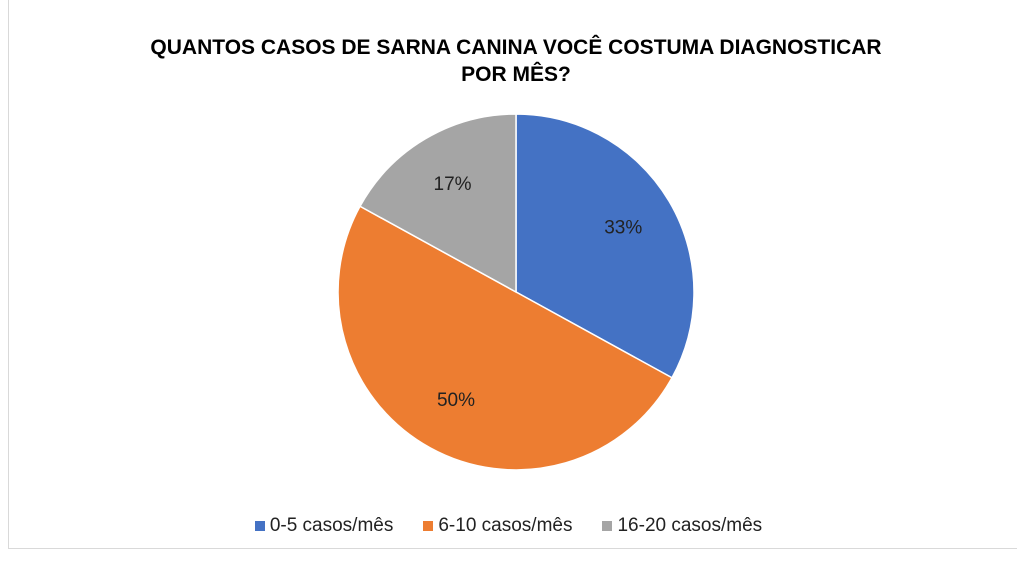 The image size is (1017, 561). I want to click on data-label: 17%, so click(453, 184).